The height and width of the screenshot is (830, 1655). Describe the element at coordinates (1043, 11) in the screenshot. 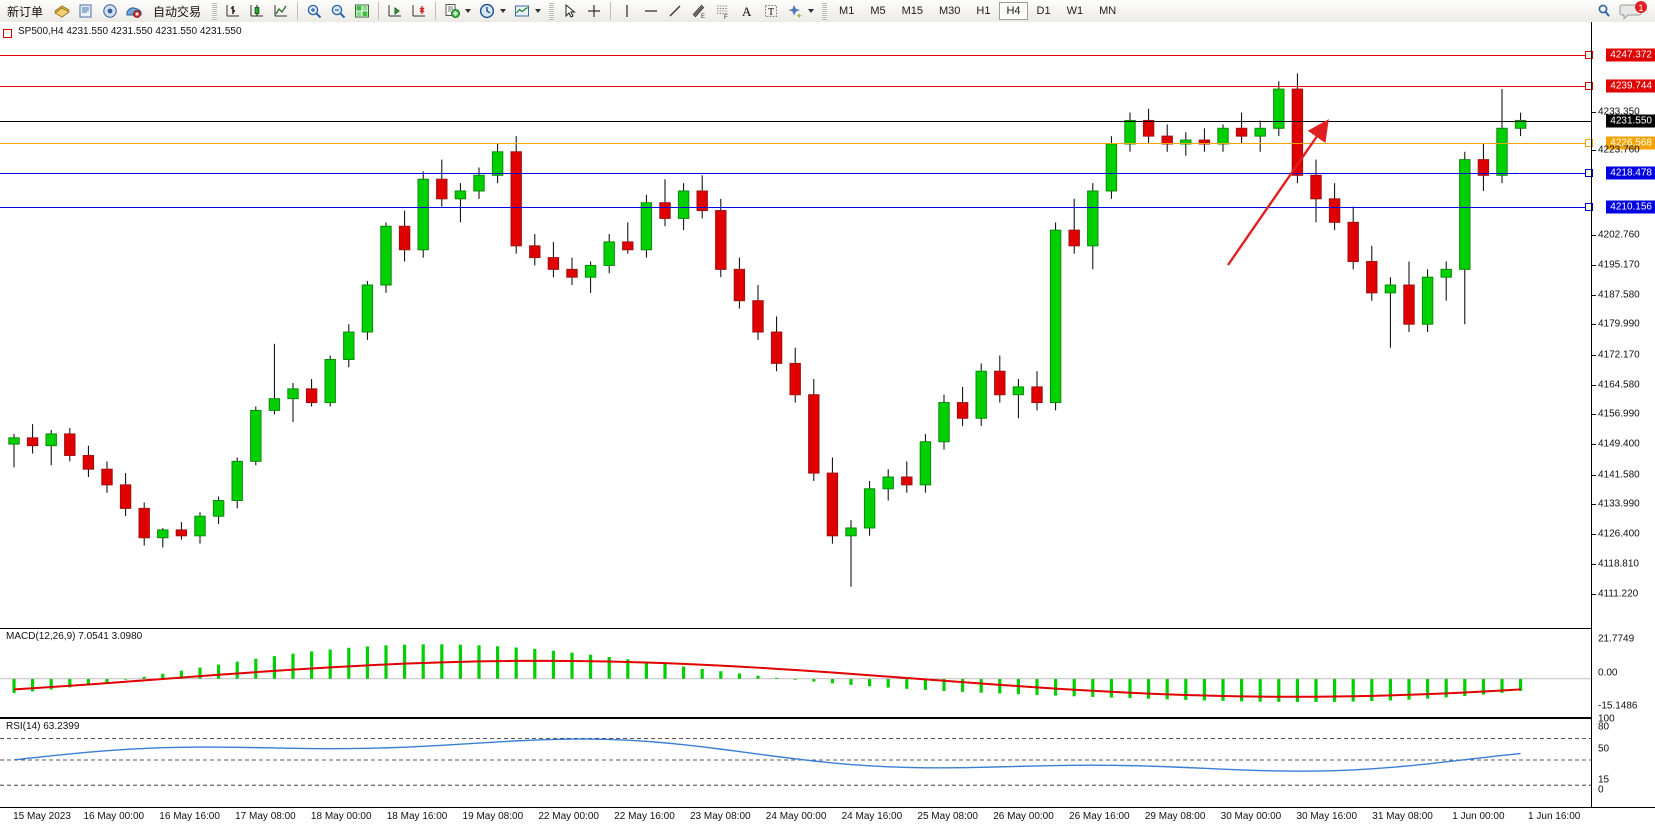

I see `timeframe-d1: D1` at that location.